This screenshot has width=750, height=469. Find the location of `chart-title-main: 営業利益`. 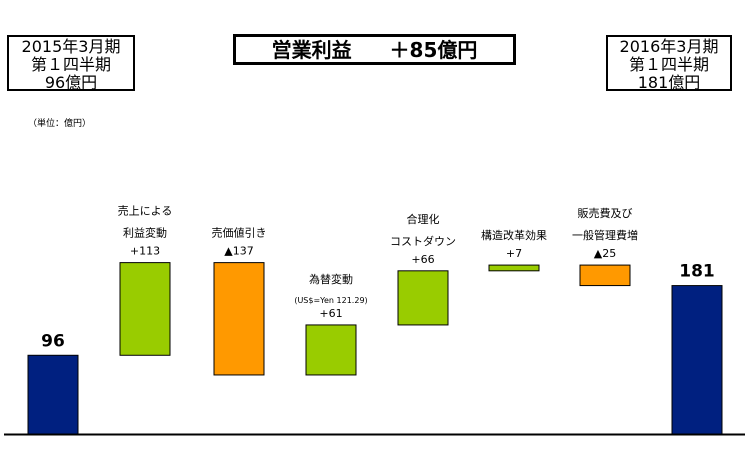

chart-title-main: 営業利益 is located at coordinates (311, 50).